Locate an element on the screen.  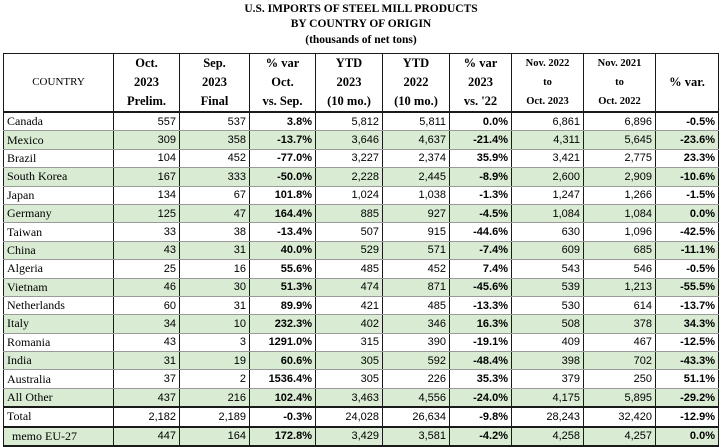
cell-sep-2023: 452 is located at coordinates (214, 158).